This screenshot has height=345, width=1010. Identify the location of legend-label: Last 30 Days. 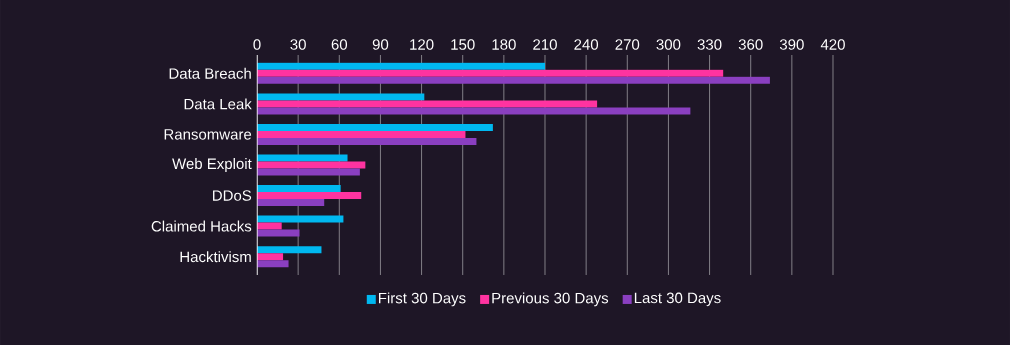
(677, 299).